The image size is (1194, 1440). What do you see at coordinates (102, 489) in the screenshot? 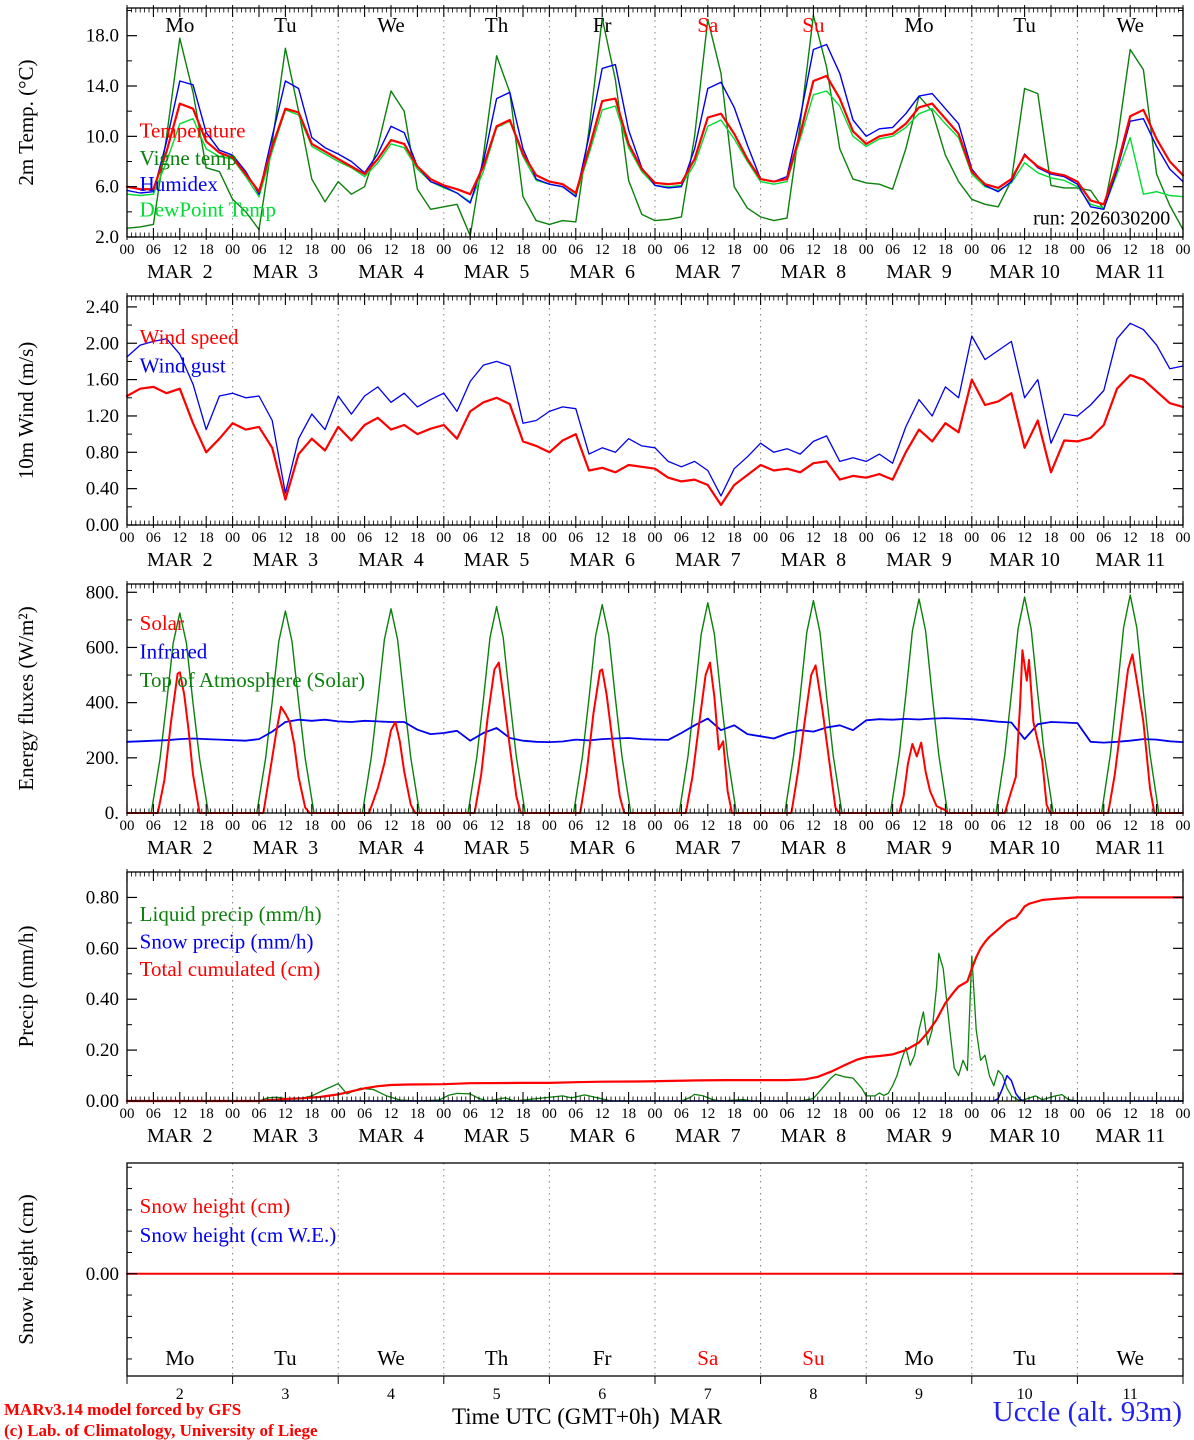
I see `y-tick-label: 0.40` at bounding box center [102, 489].